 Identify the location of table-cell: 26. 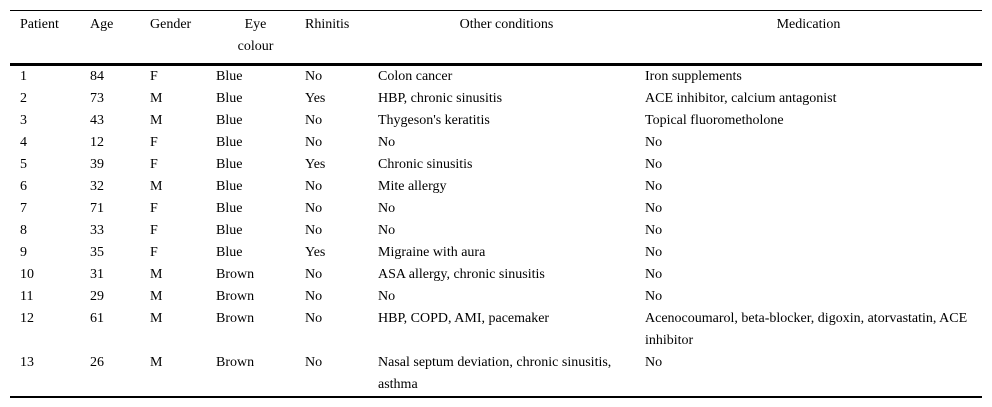
(97, 362).